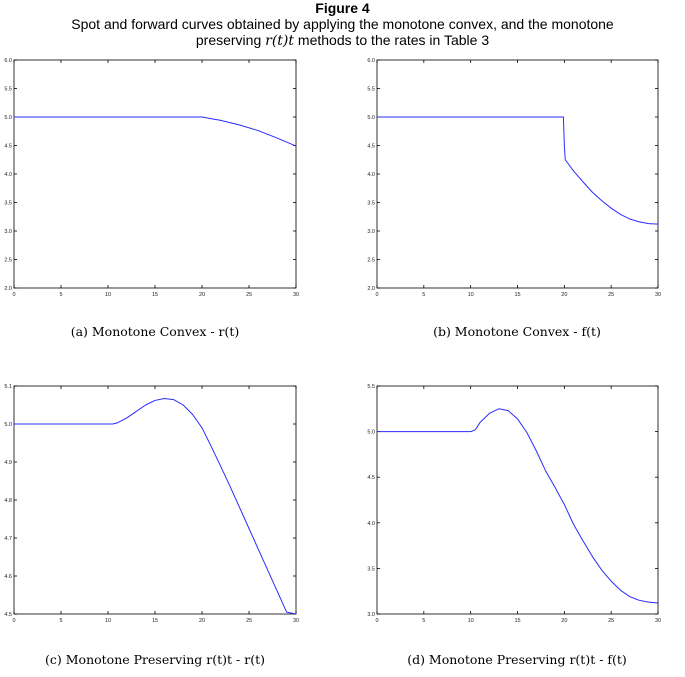 The image size is (685, 677). Describe the element at coordinates (8, 232) in the screenshot. I see `chart-1-ytick-label: 3.0` at that location.